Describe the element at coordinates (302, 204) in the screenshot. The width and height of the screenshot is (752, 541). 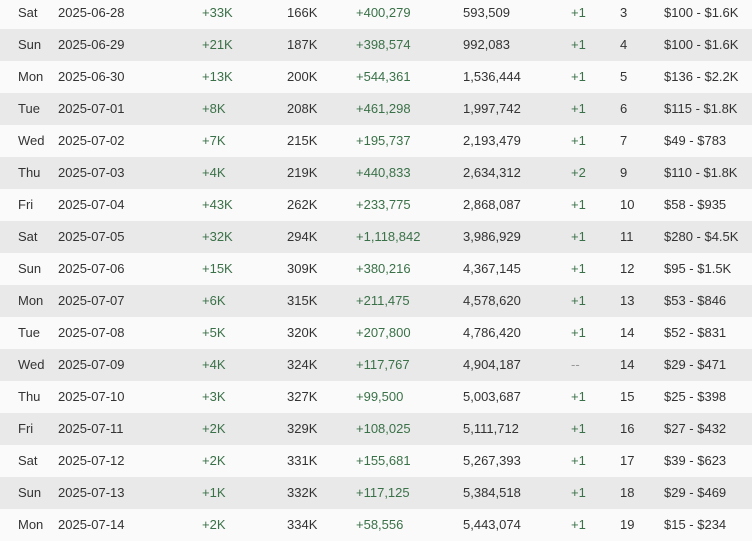
I see `subscriber-total-cell: 262K` at that location.